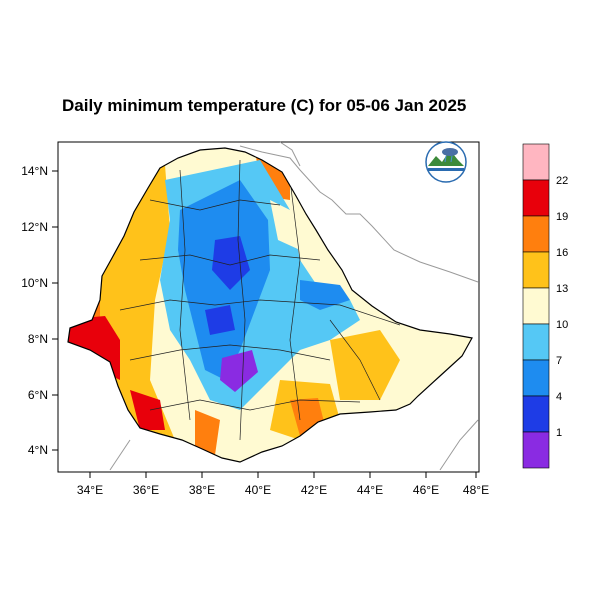 This screenshot has width=600, height=600. I want to click on colorbar-label: 22, so click(562, 181).